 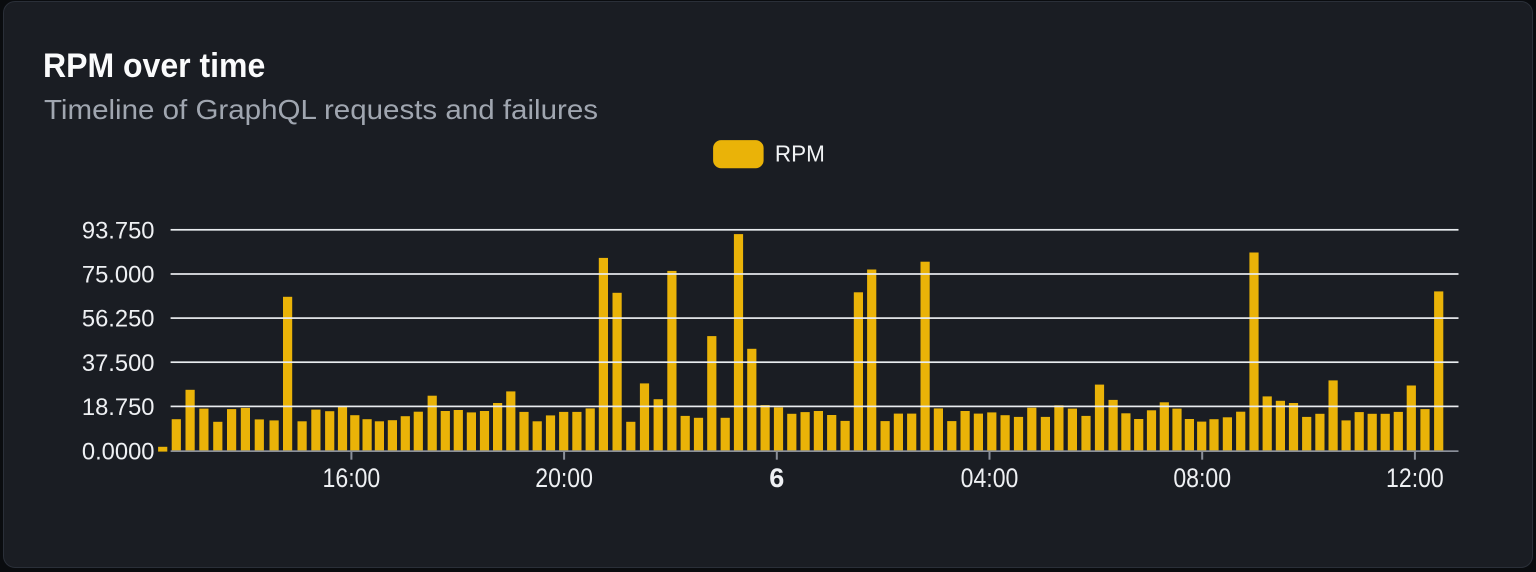 What do you see at coordinates (118, 319) in the screenshot?
I see `svg-text: 56.250` at bounding box center [118, 319].